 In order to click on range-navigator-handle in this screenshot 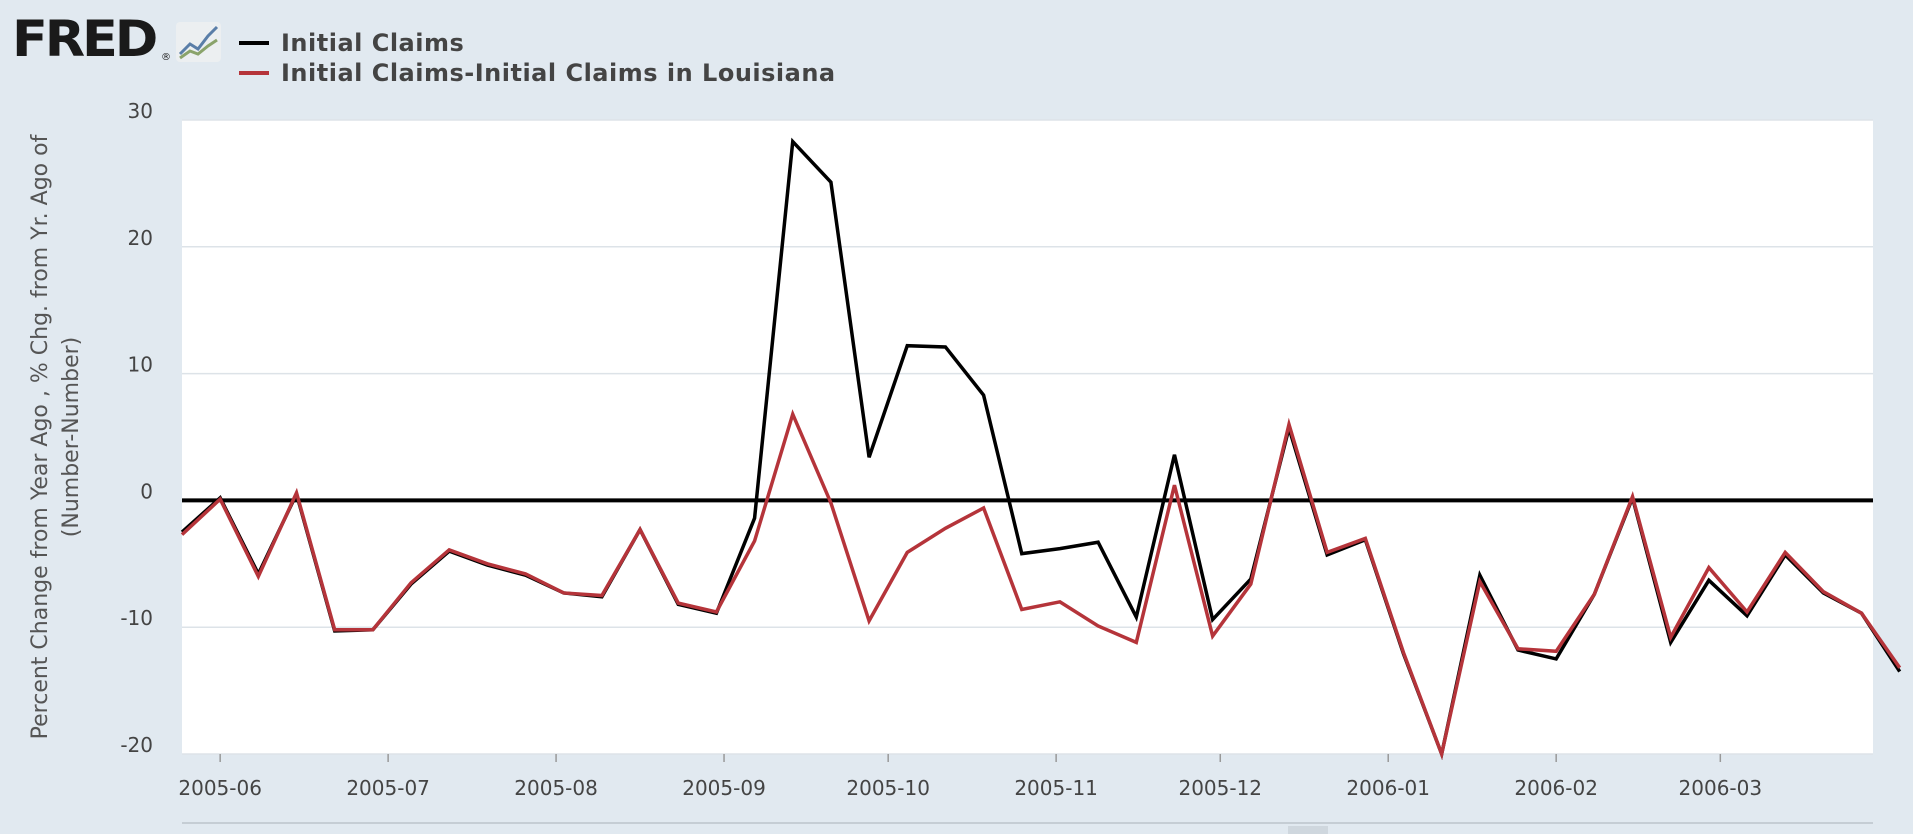, I will do `click(1308, 830)`.